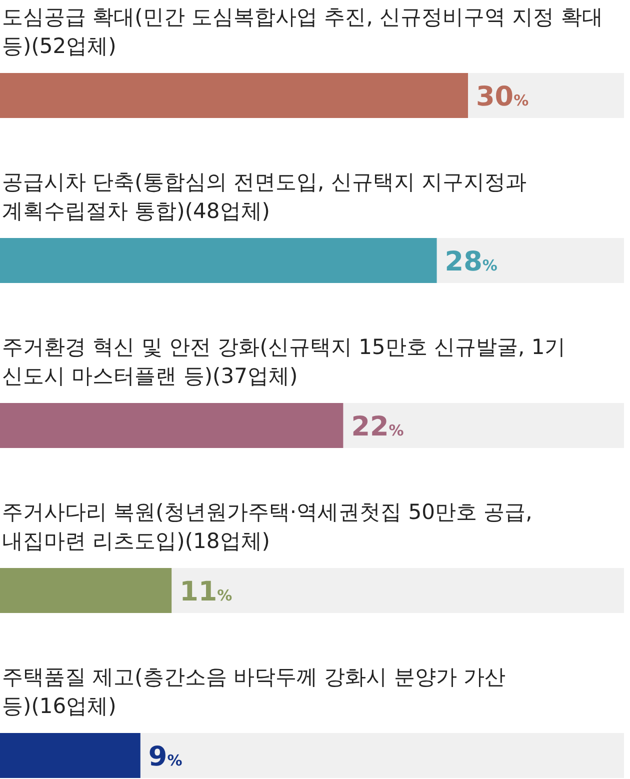 The height and width of the screenshot is (779, 630). What do you see at coordinates (165, 757) in the screenshot?
I see `value-label: 9%` at bounding box center [165, 757].